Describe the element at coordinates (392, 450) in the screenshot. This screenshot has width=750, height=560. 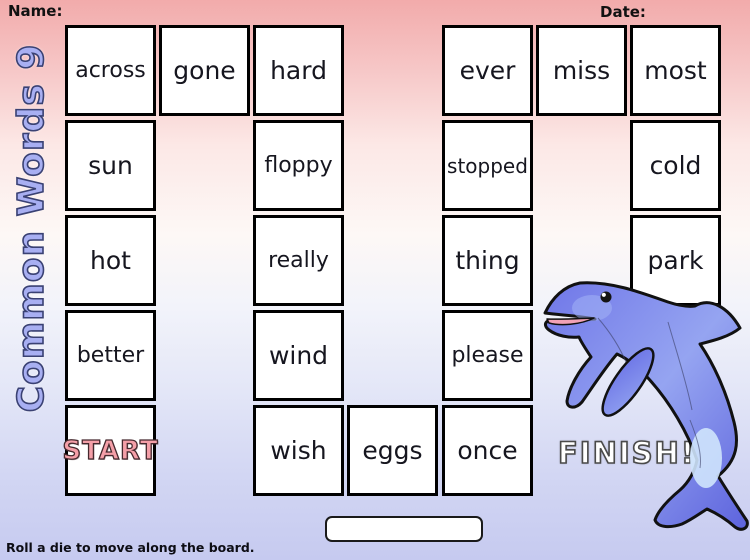
I see `board-cell-eggs: eggs` at that location.